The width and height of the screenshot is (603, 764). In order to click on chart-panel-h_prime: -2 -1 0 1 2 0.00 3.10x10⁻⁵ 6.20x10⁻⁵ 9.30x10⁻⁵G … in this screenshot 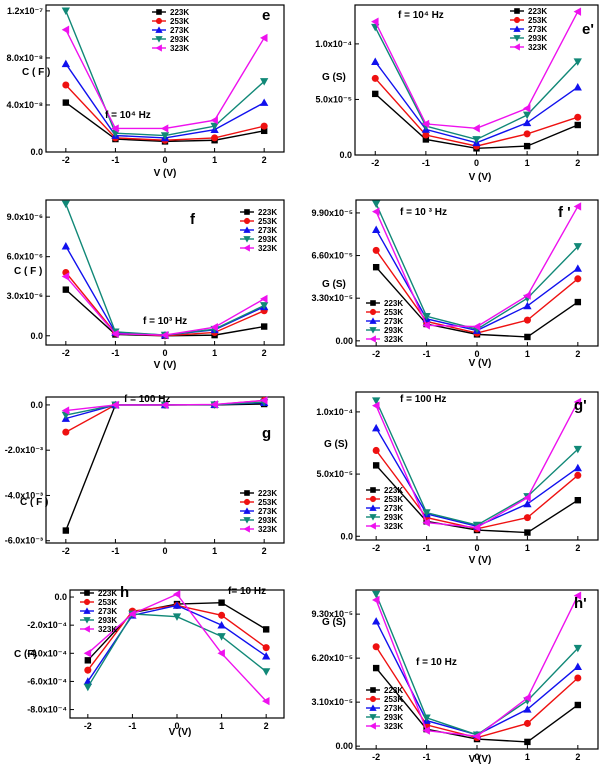, I will do `click(455, 676)`.